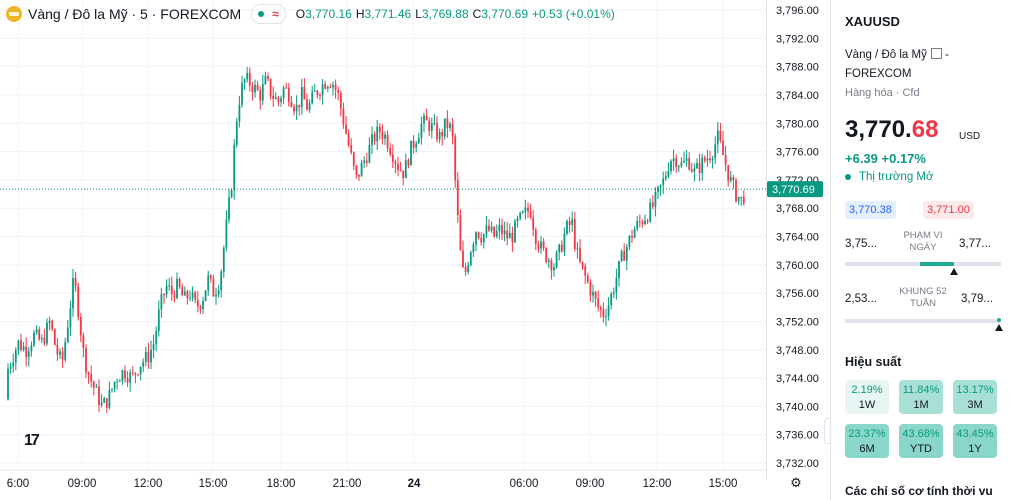 The height and width of the screenshot is (500, 1024). Describe the element at coordinates (970, 136) in the screenshot. I see `price-currency: USD` at that location.